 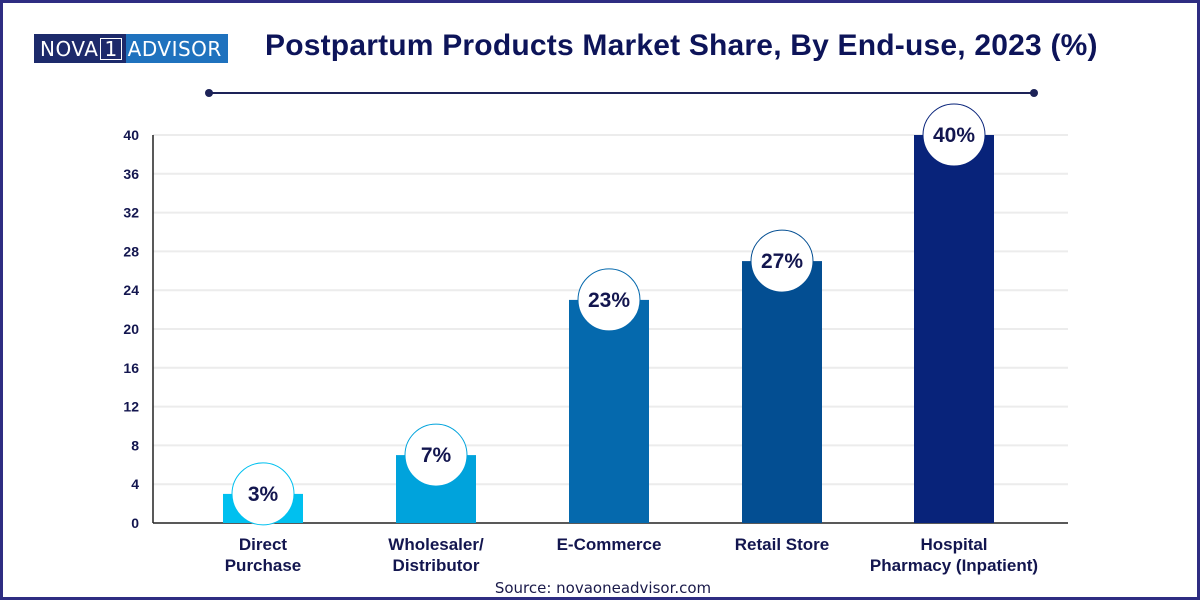 What do you see at coordinates (953, 544) in the screenshot?
I see `x-tick-label: Hospital` at bounding box center [953, 544].